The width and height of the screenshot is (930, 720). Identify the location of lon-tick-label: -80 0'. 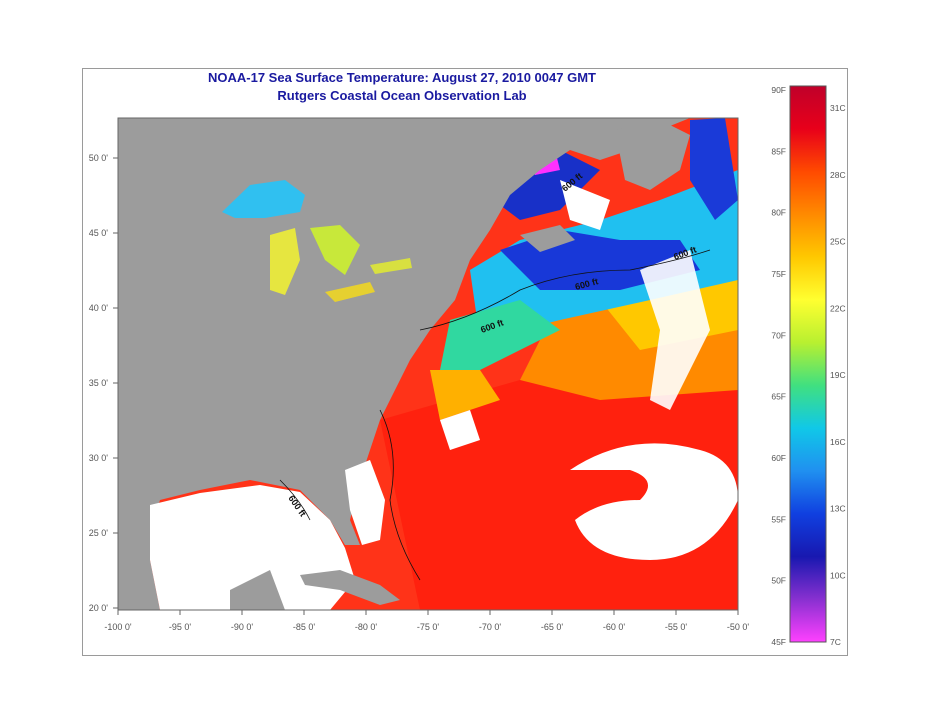
(366, 627).